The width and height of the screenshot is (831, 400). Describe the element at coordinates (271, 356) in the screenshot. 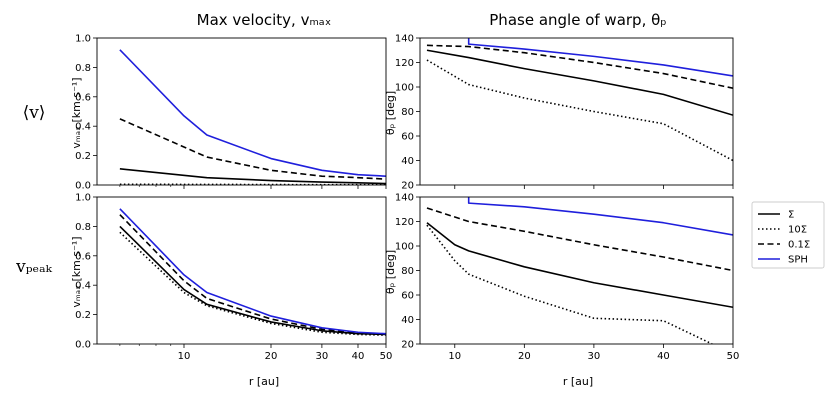

I see `xtick-label-peak-vmax-1: 20` at that location.